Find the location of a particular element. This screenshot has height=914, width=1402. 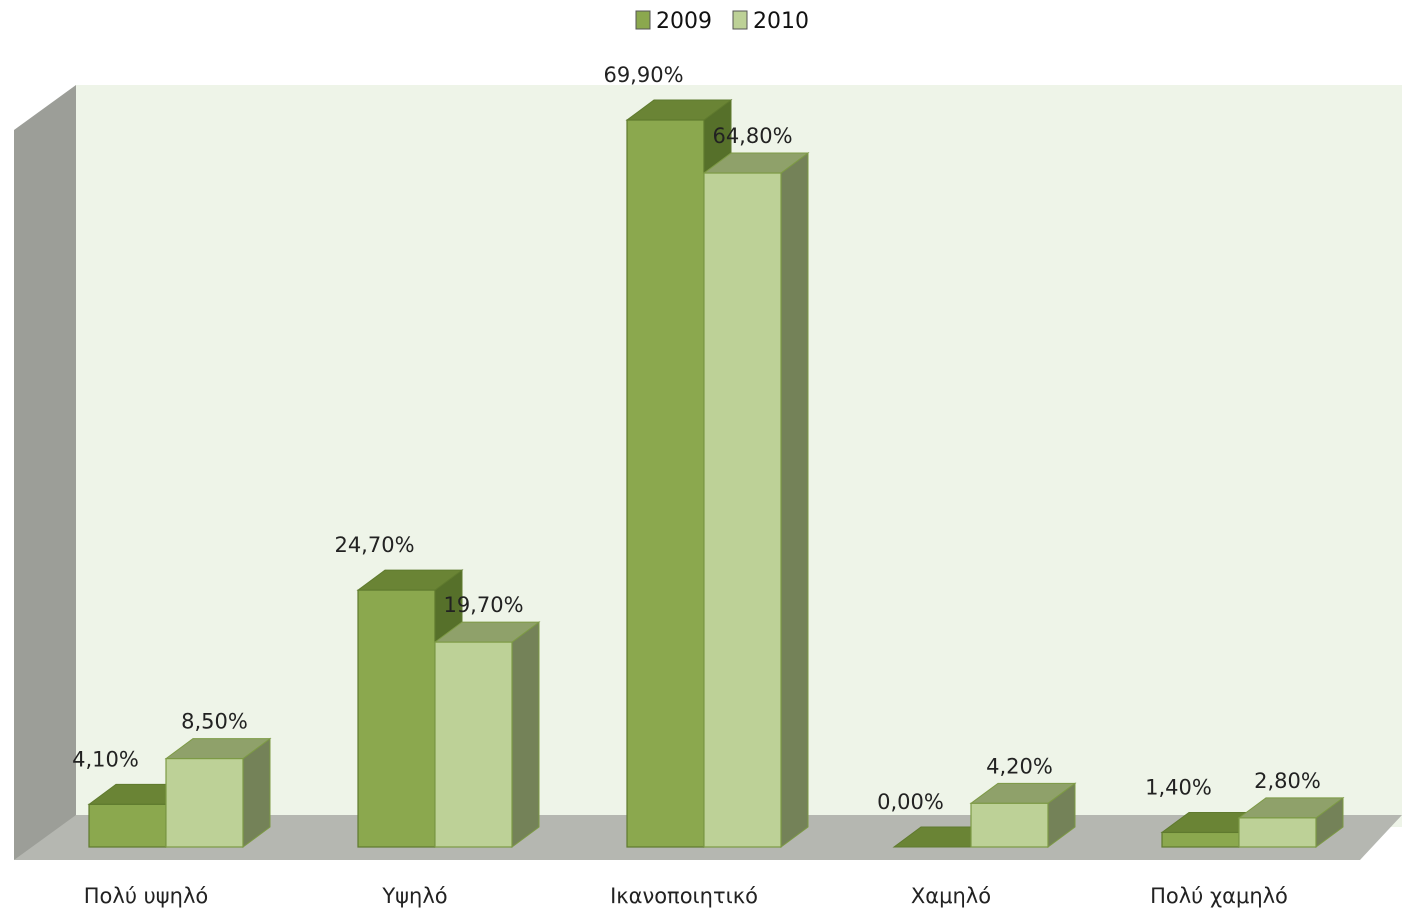

data-label-2009-2: 24,70% is located at coordinates (374, 545).